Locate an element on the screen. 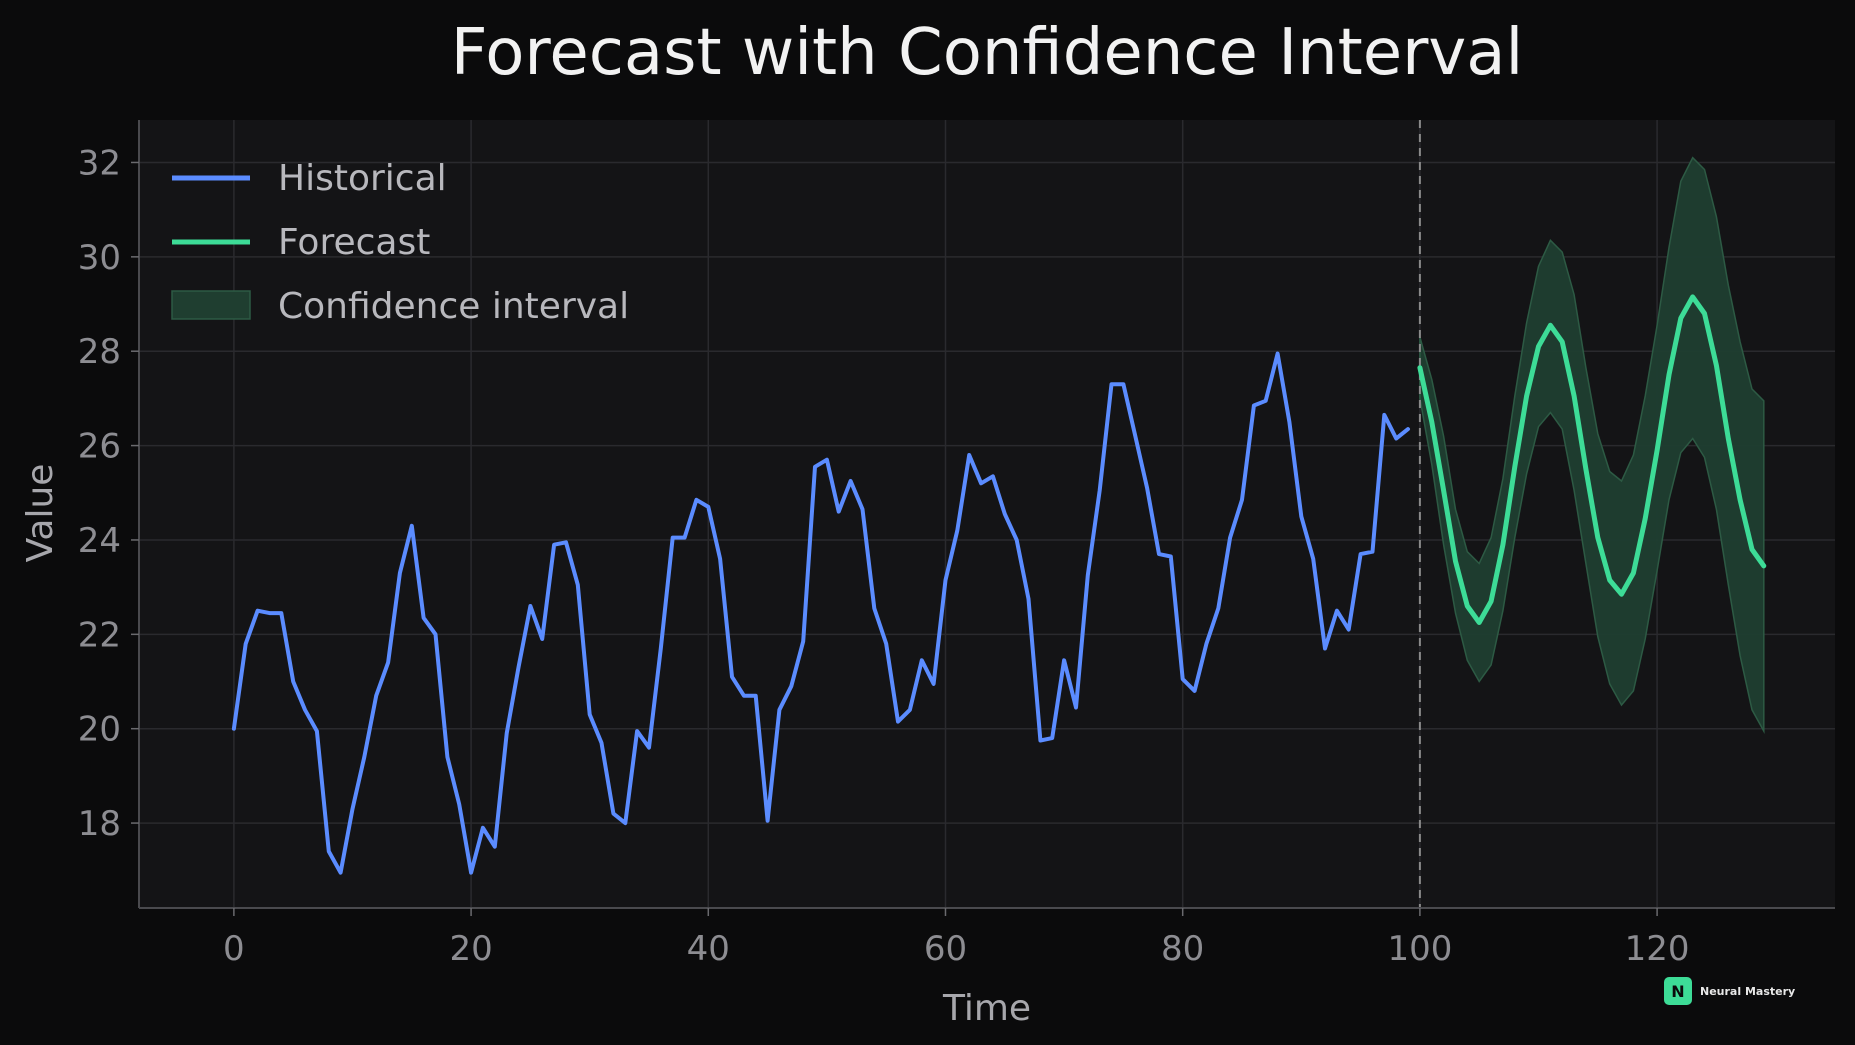  x-tick-label: 80 is located at coordinates (1182, 949).